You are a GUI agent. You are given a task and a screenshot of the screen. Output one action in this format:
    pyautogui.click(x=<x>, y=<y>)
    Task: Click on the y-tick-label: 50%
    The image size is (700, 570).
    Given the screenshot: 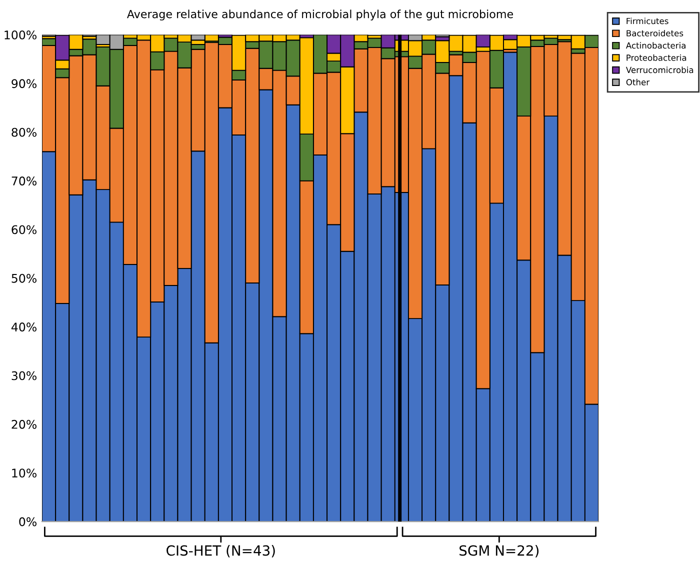 What is the action you would take?
    pyautogui.click(x=24, y=278)
    